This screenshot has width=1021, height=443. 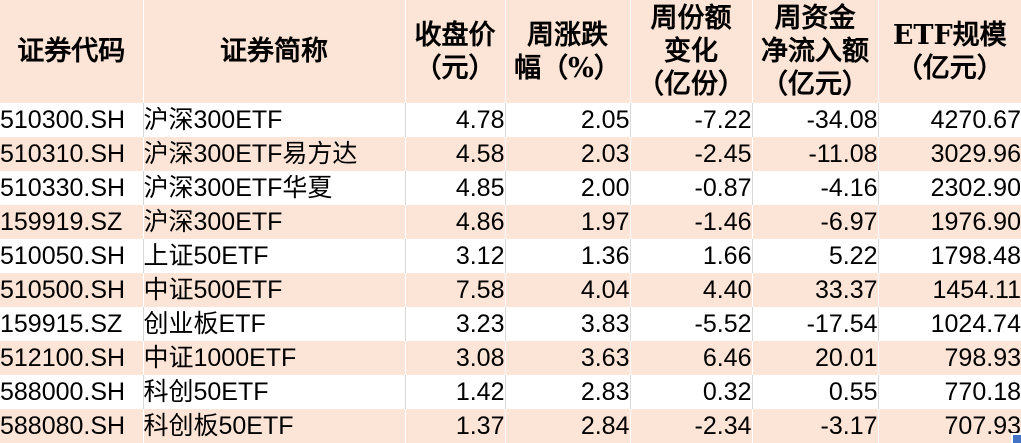 What do you see at coordinates (815, 188) in the screenshot?
I see `cell-net-inflow: -4.16` at bounding box center [815, 188].